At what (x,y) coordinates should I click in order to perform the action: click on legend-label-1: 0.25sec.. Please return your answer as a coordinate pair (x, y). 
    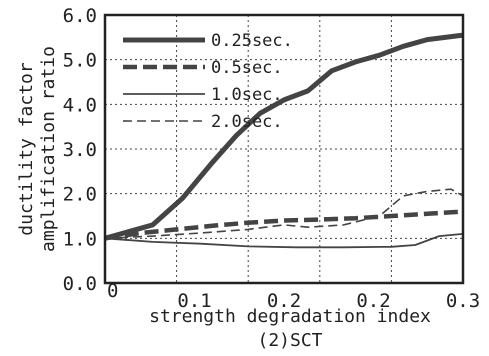
    Looking at the image, I should click on (252, 41).